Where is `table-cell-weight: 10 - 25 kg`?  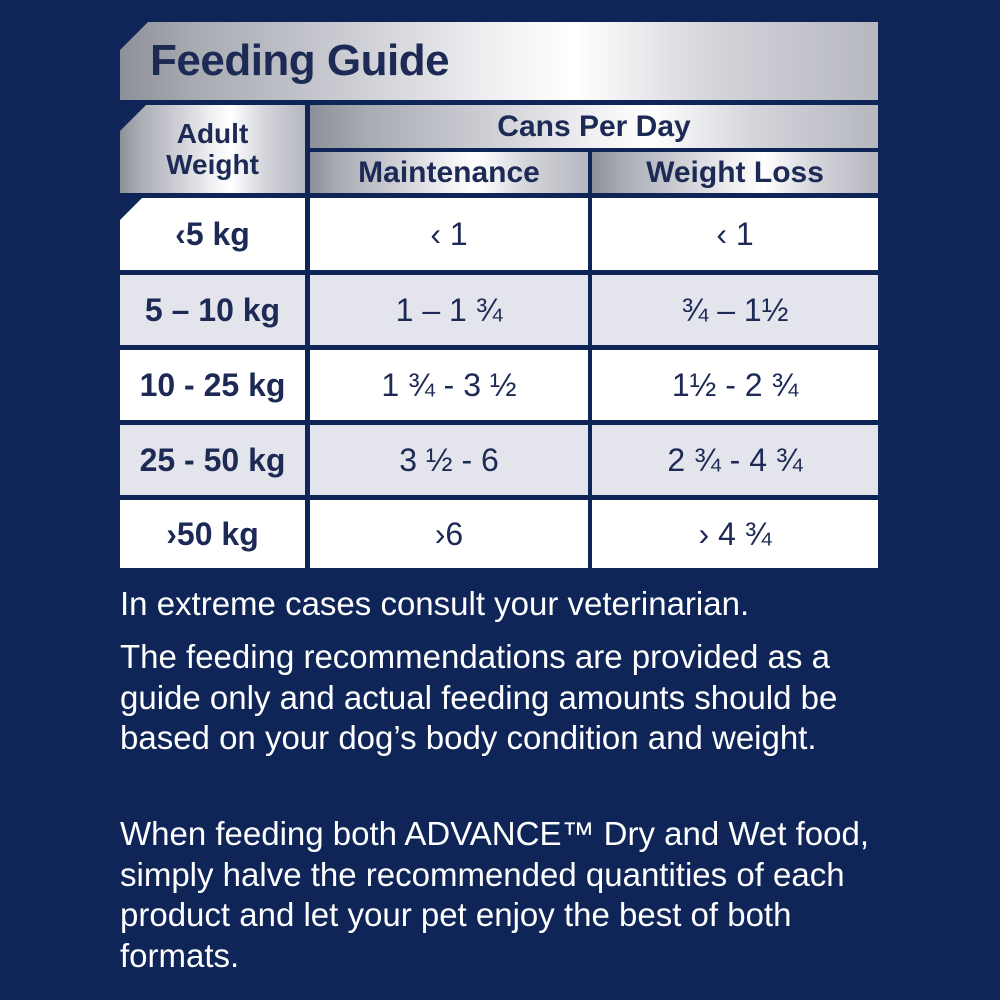
table-cell-weight: 10 - 25 kg is located at coordinates (212, 385).